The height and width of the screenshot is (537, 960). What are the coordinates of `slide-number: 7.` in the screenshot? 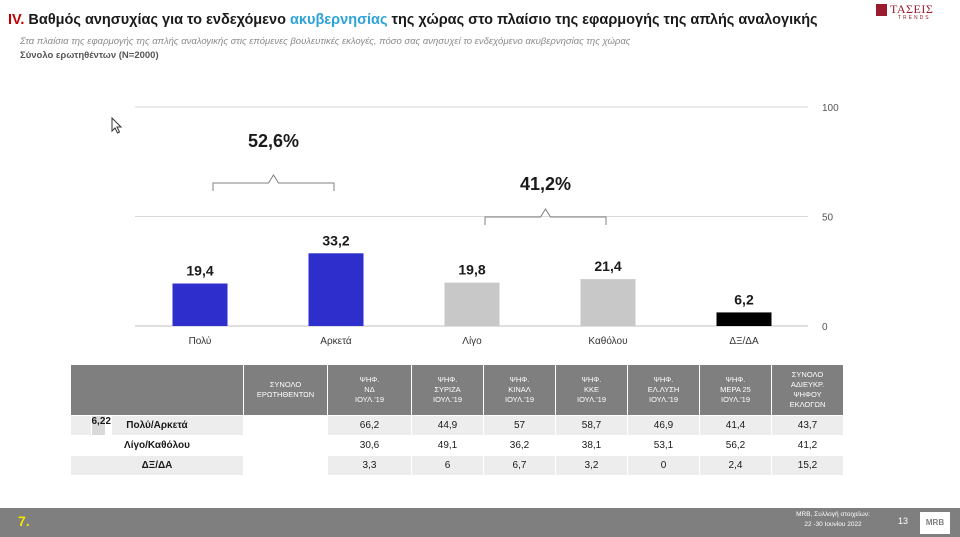 It's located at (24, 521).